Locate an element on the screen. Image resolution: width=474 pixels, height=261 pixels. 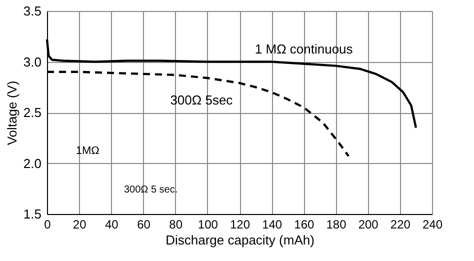
annotation: 1MΩ is located at coordinates (88, 151).